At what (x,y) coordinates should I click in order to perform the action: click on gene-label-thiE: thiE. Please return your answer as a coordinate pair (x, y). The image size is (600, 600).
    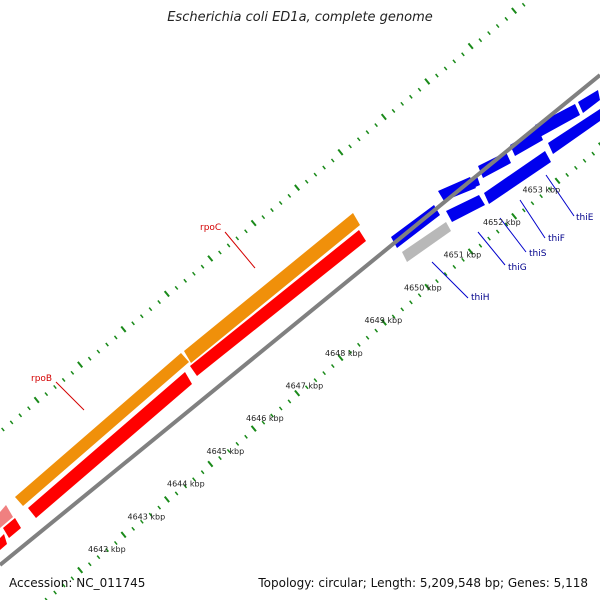
    Looking at the image, I should click on (585, 218).